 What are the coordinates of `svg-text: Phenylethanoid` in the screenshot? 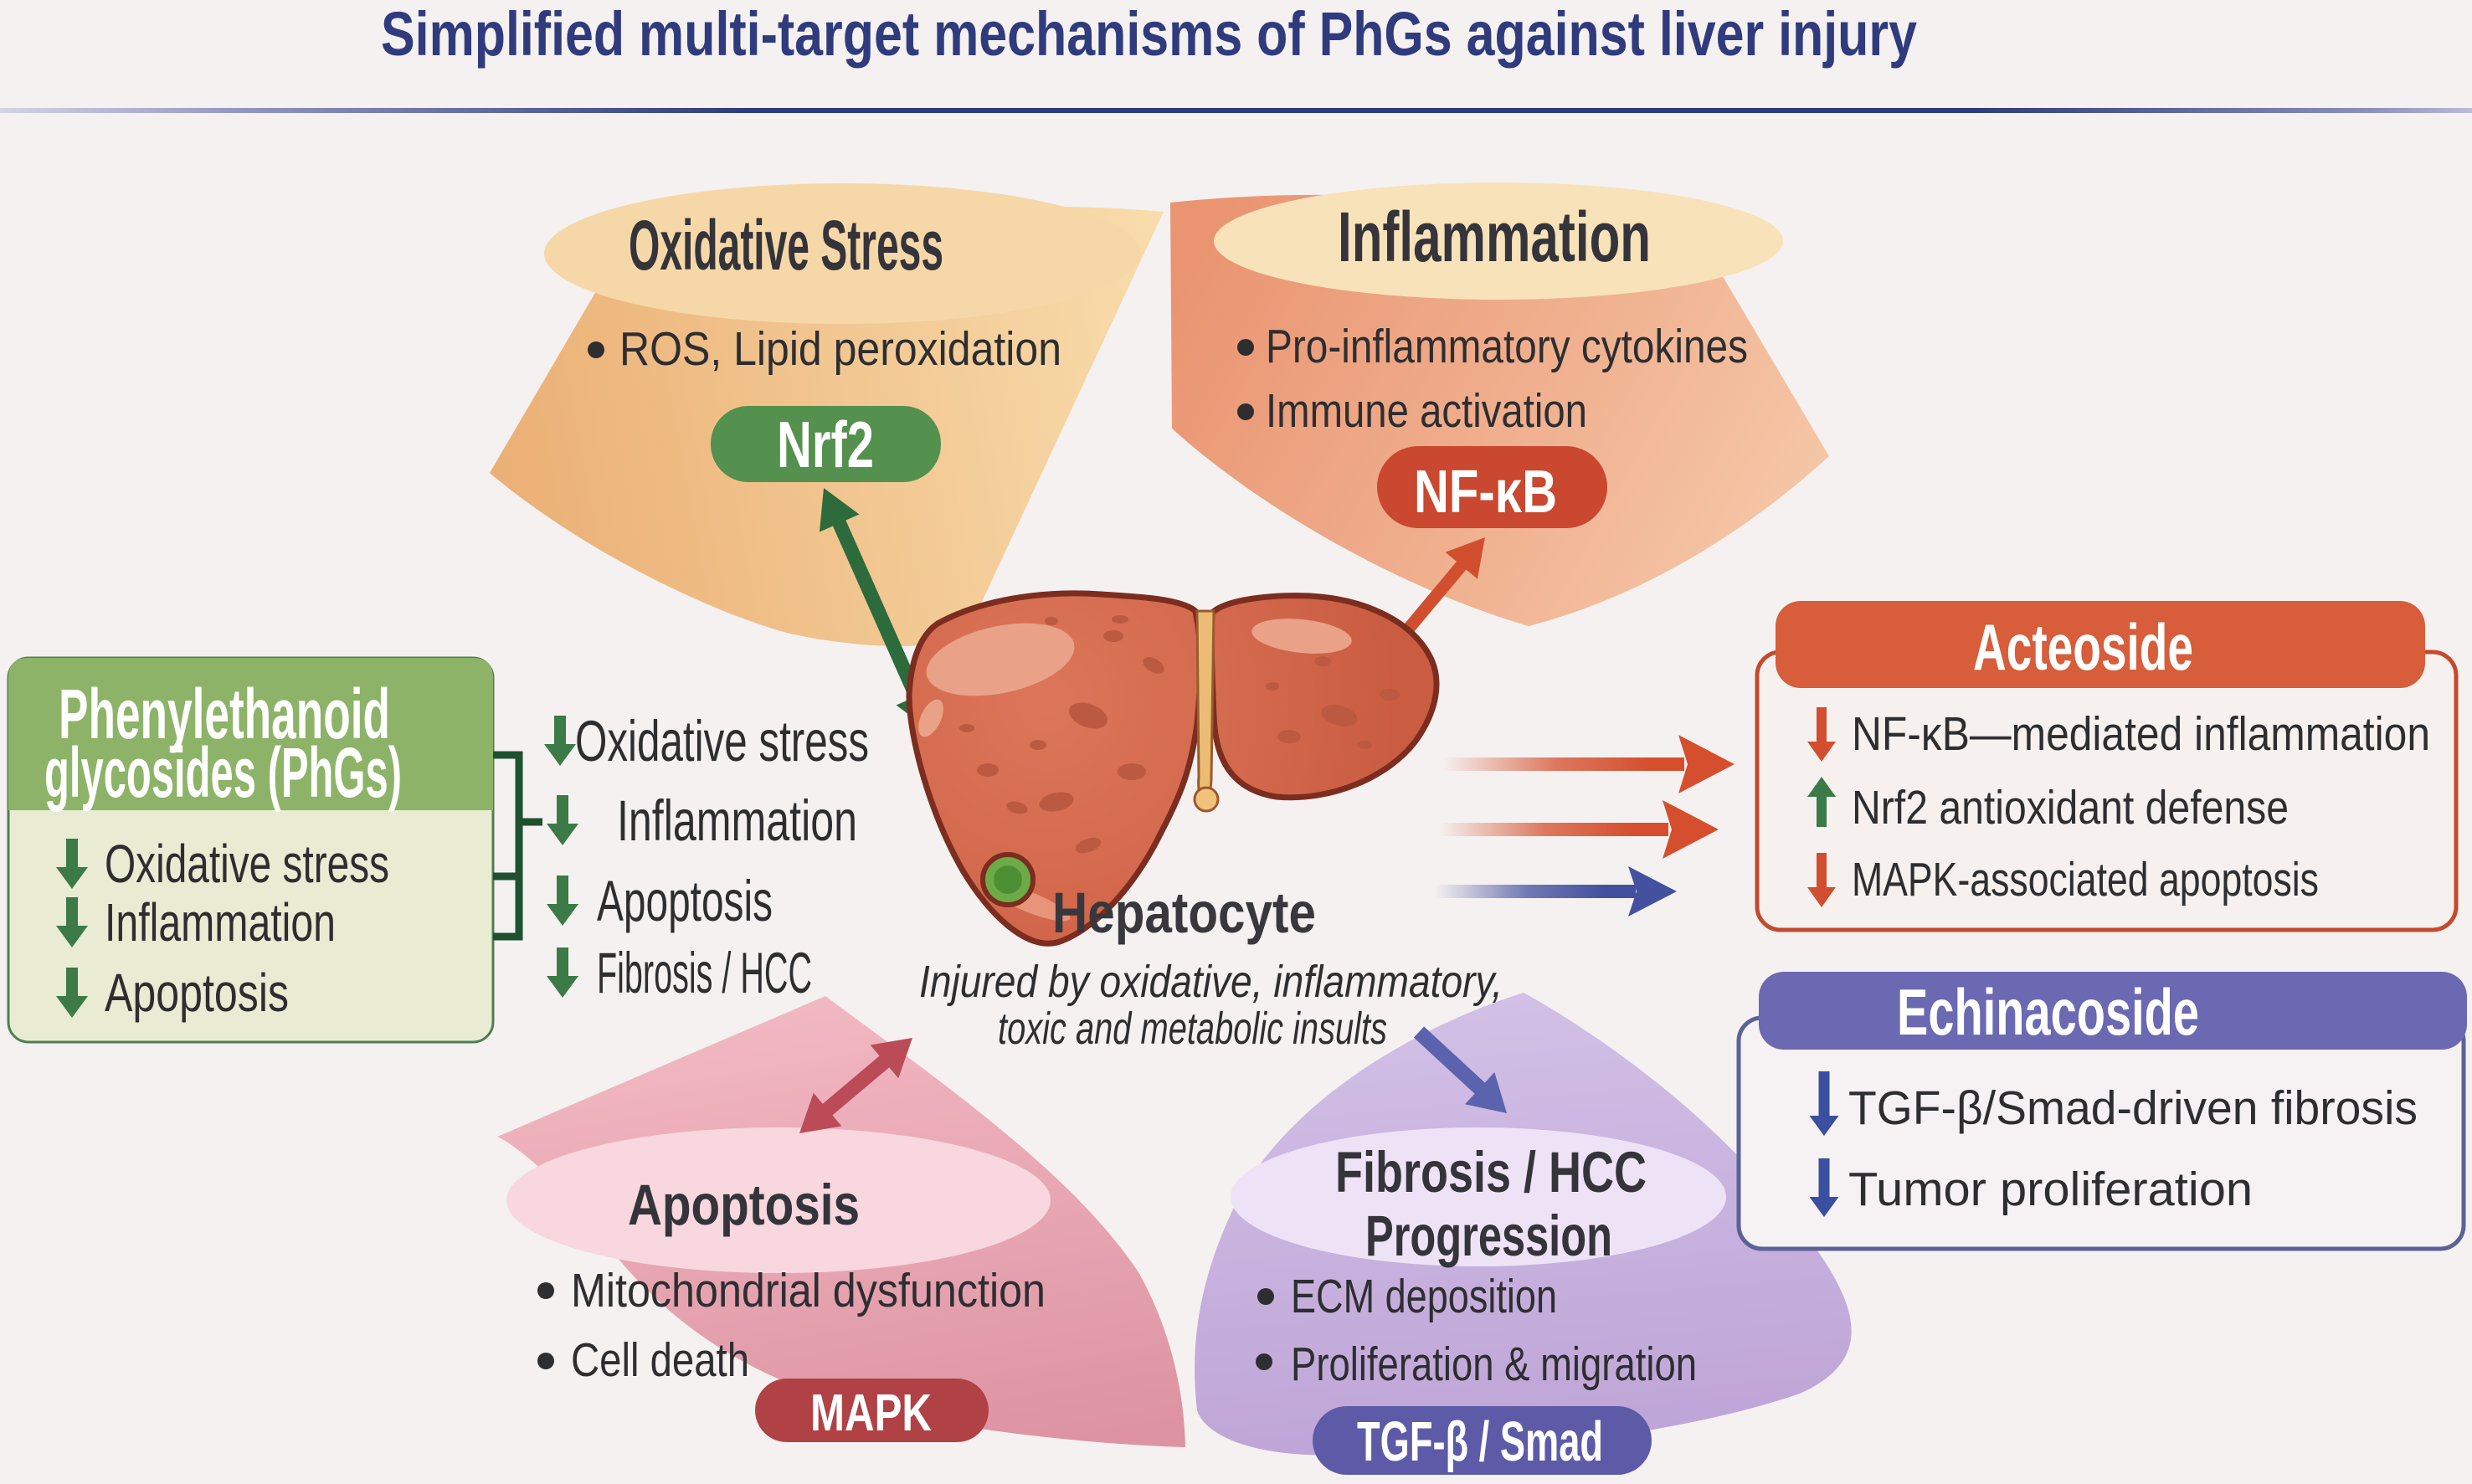 It's located at (224, 714).